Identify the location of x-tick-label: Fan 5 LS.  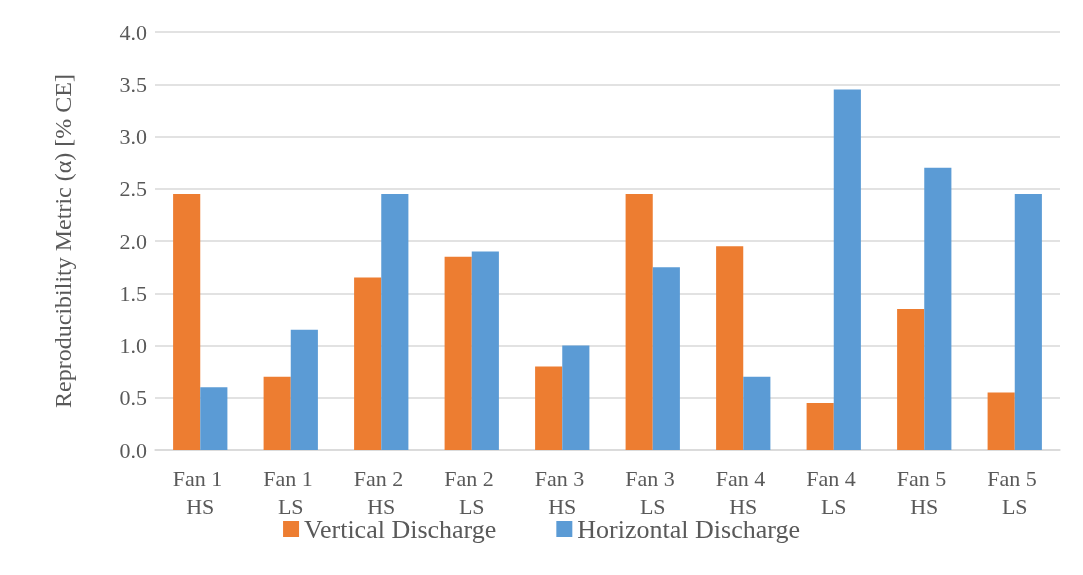
(1015, 492).